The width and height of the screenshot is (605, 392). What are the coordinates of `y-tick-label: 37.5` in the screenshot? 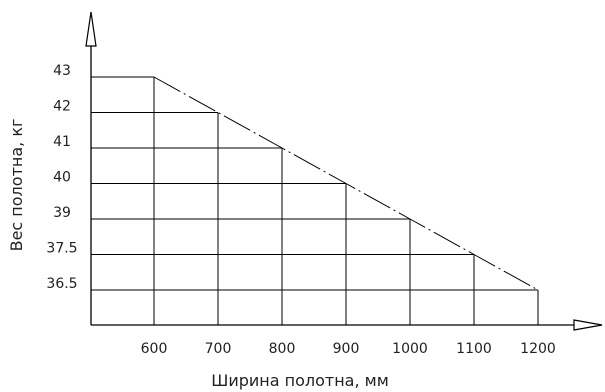 It's located at (61, 249).